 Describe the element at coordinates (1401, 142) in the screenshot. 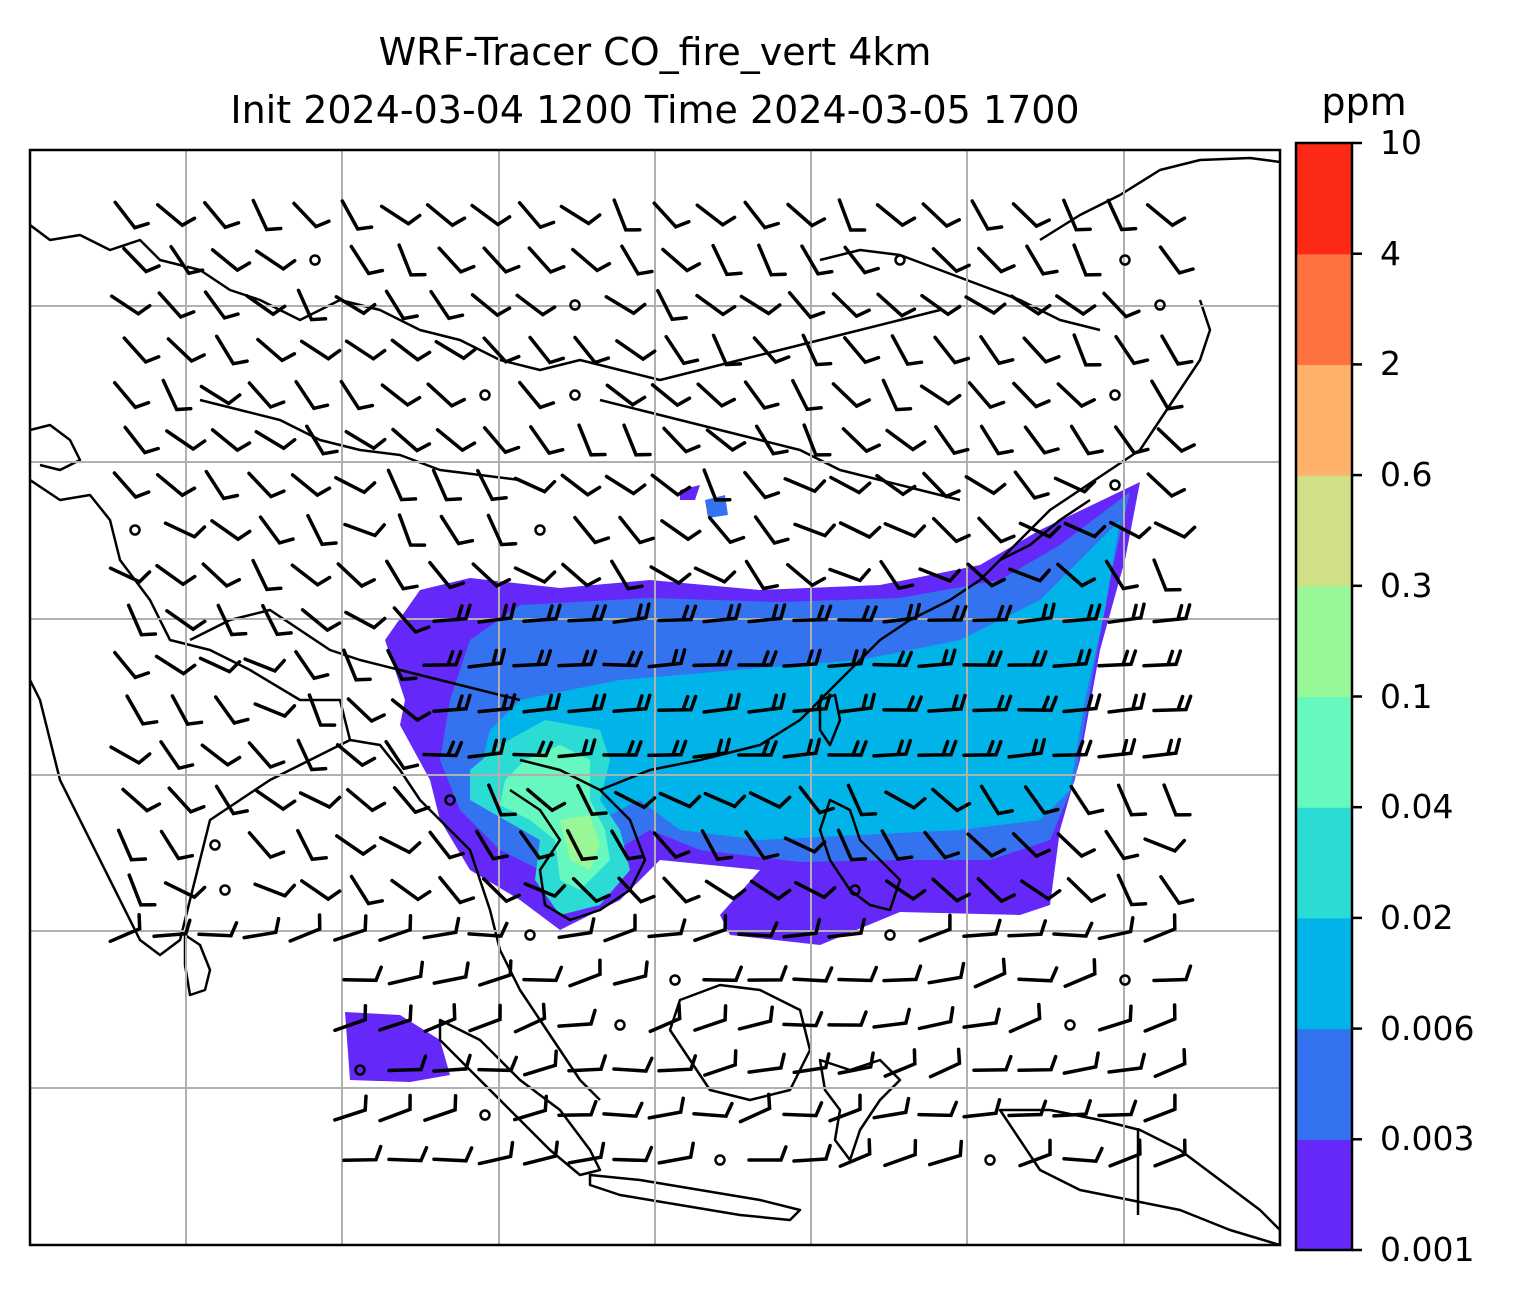

I see `colorbar-tick-label: 10` at that location.